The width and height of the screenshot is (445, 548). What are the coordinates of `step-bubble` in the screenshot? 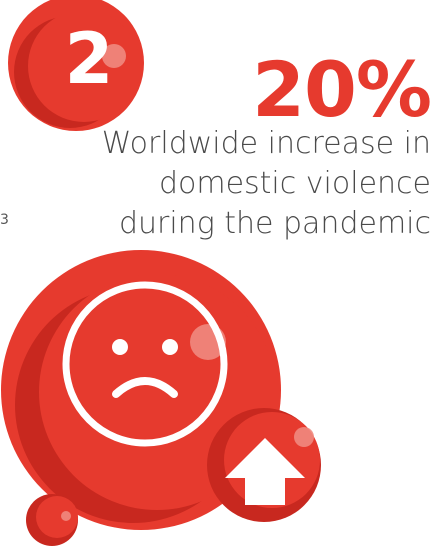 It's located at (76, 65).